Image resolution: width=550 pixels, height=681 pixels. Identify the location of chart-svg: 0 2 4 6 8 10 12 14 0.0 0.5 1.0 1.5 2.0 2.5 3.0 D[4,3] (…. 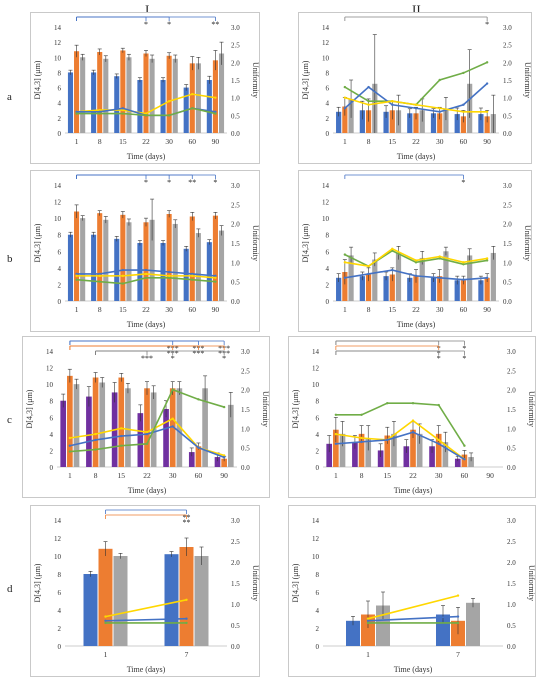
(146, 591).